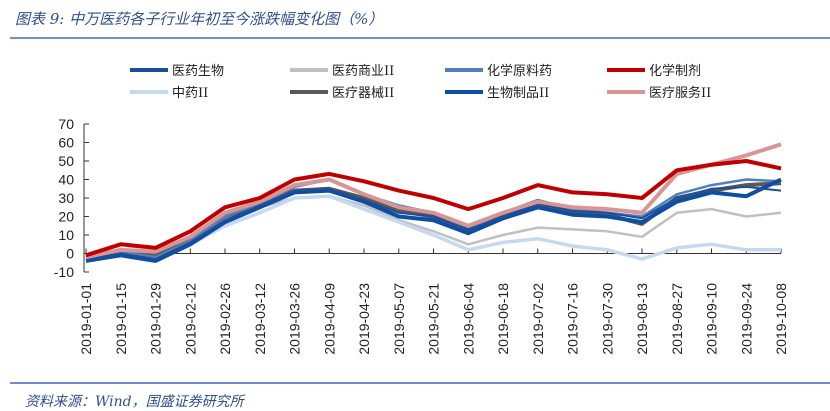 This screenshot has height=411, width=830. Describe the element at coordinates (70, 254) in the screenshot. I see `y-tick-label: 0` at that location.